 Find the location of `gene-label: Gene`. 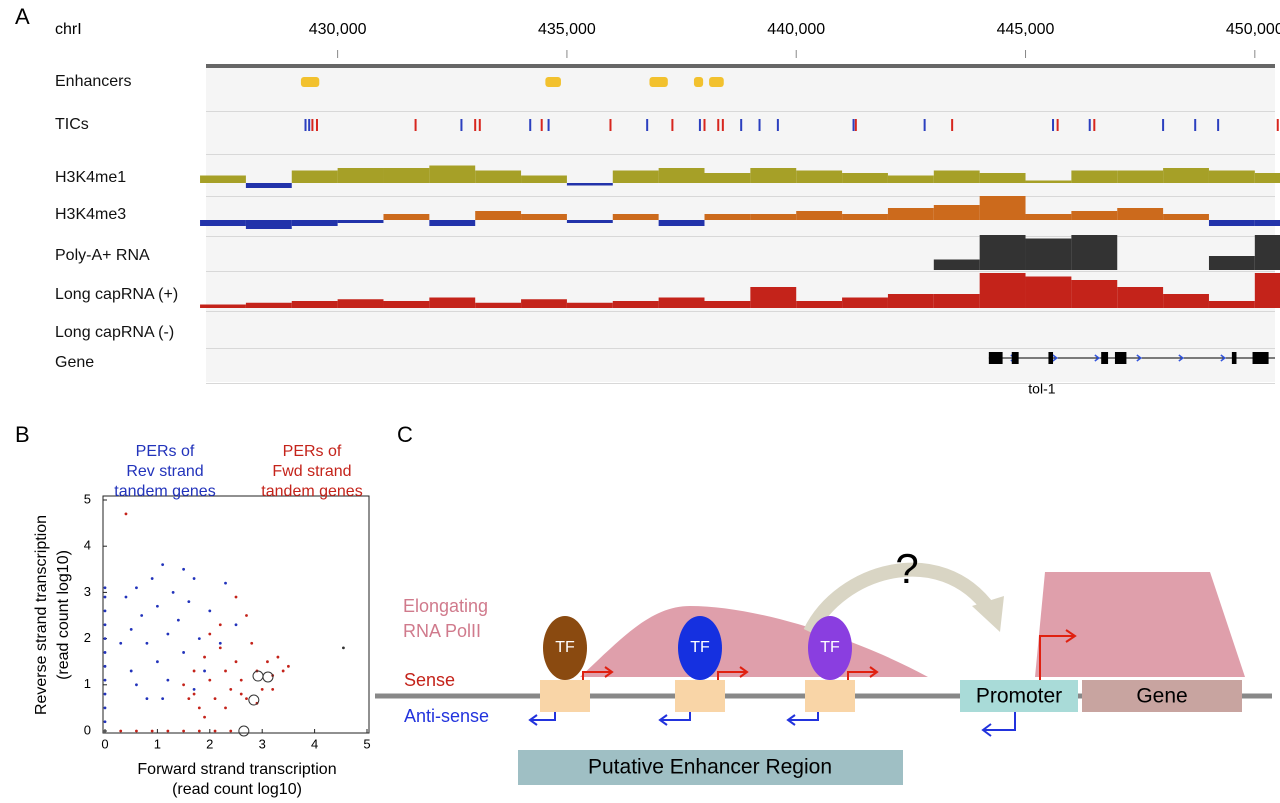

gene-label: Gene is located at coordinates (1161, 696).